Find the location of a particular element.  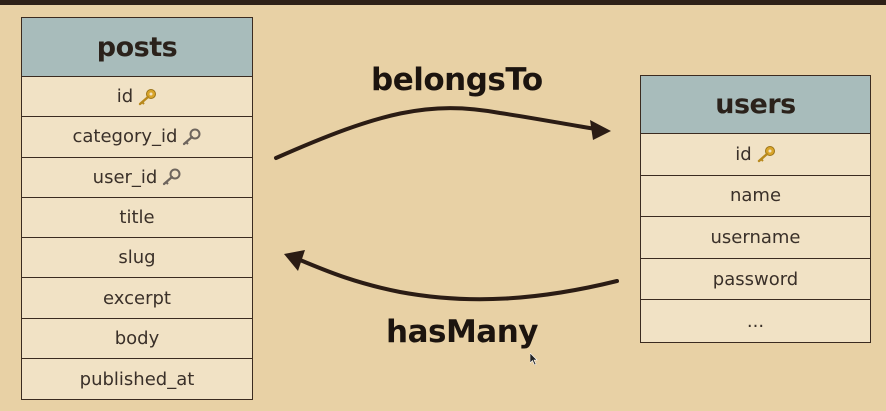

users-field-row: password is located at coordinates (755, 280).